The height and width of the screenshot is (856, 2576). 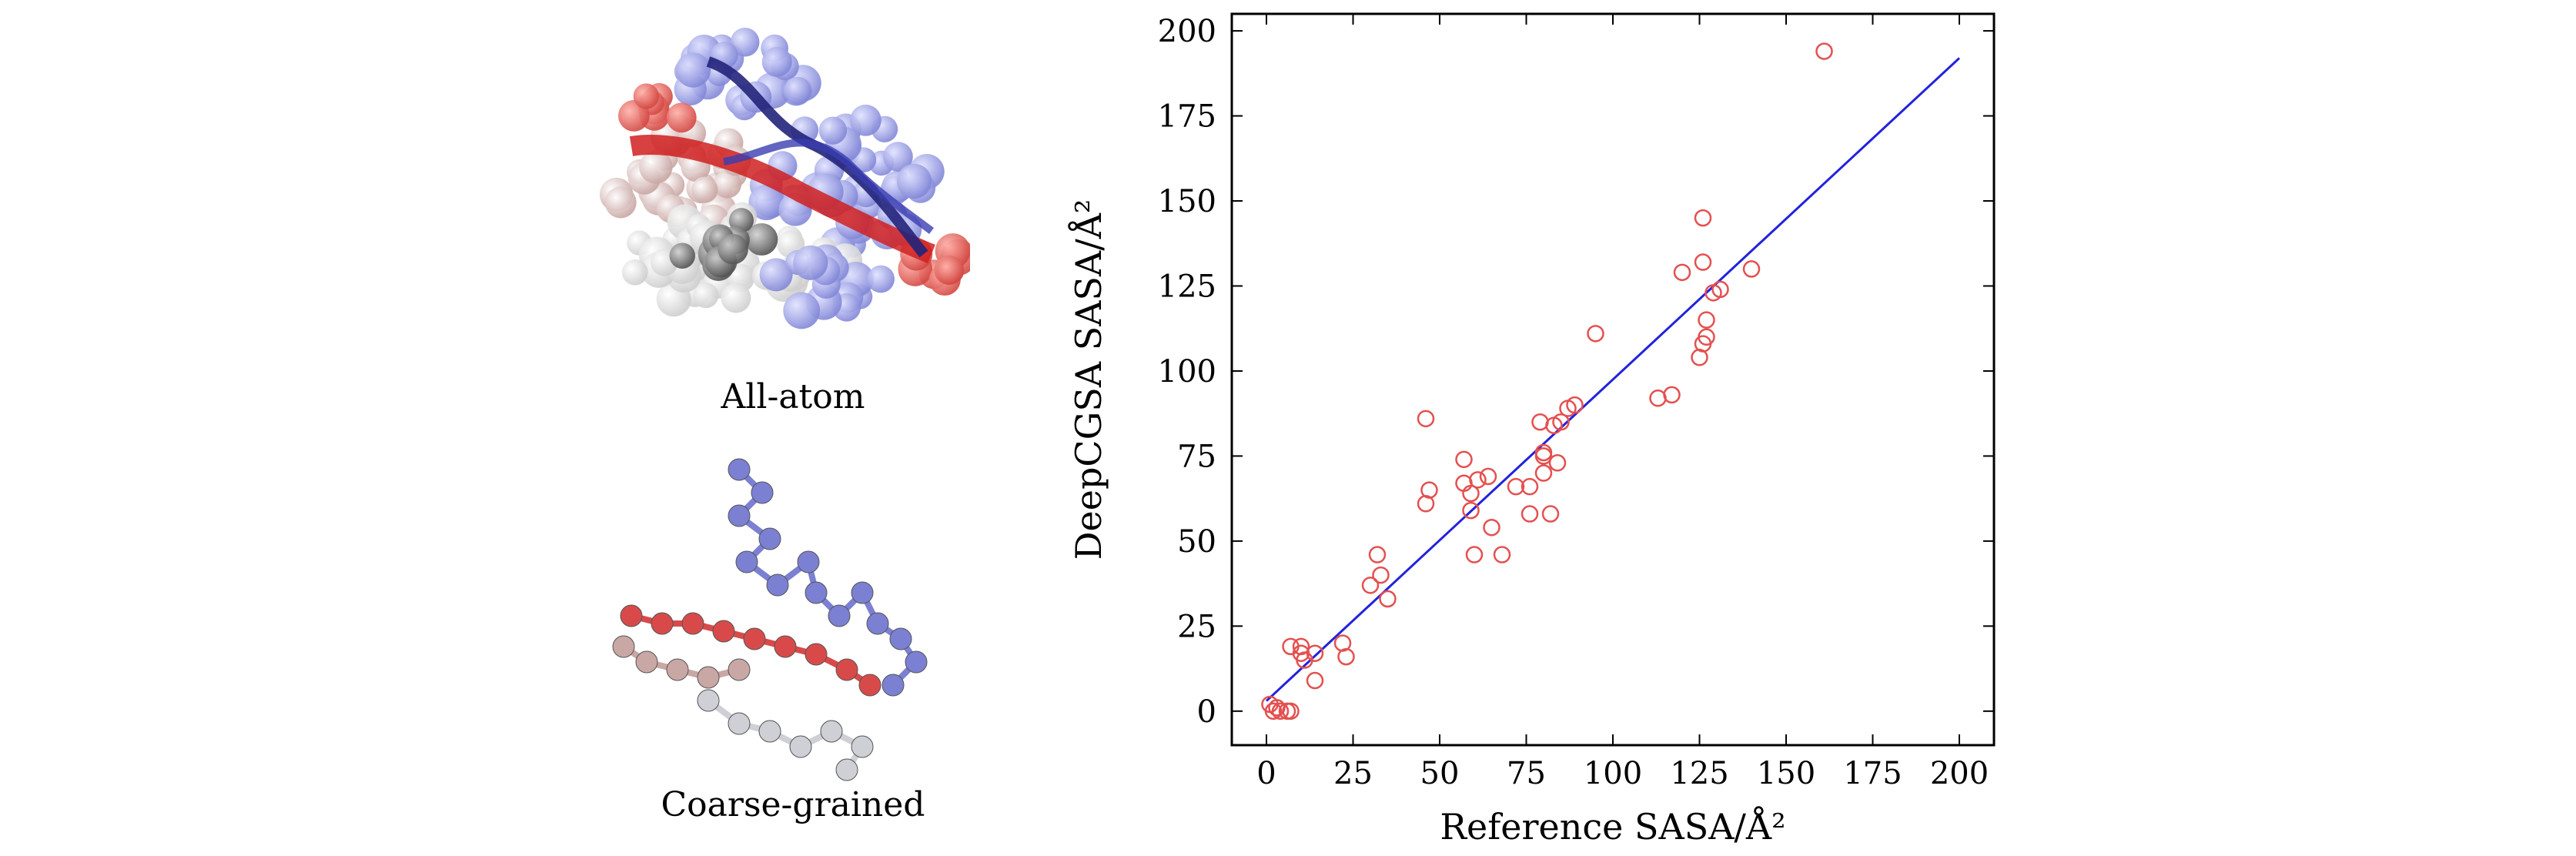 What do you see at coordinates (1187, 372) in the screenshot?
I see `y-tick-label: 100` at bounding box center [1187, 372].